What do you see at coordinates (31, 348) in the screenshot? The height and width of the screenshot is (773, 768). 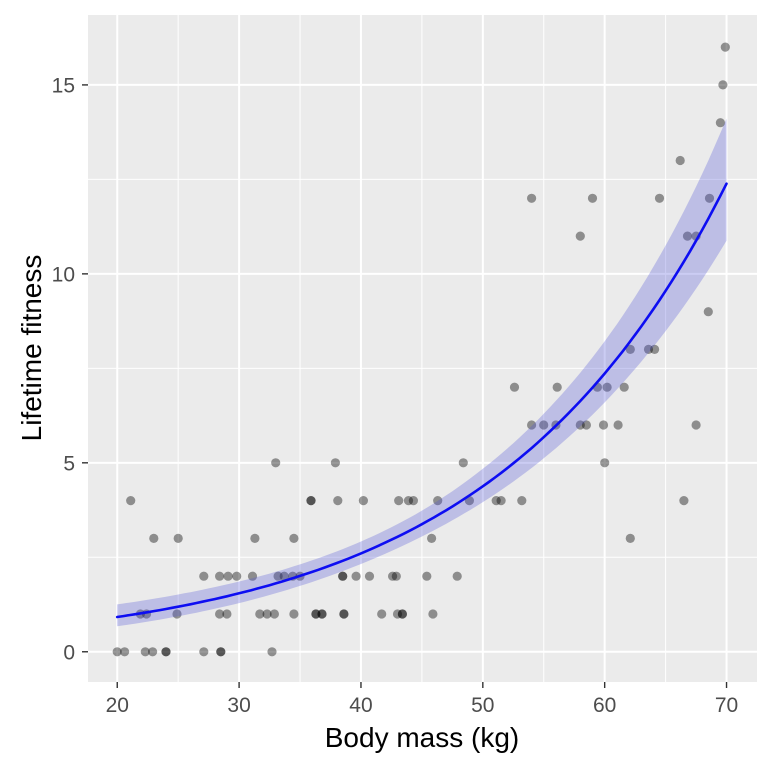 I see `y-axis-title: Lifetime fitness` at bounding box center [31, 348].